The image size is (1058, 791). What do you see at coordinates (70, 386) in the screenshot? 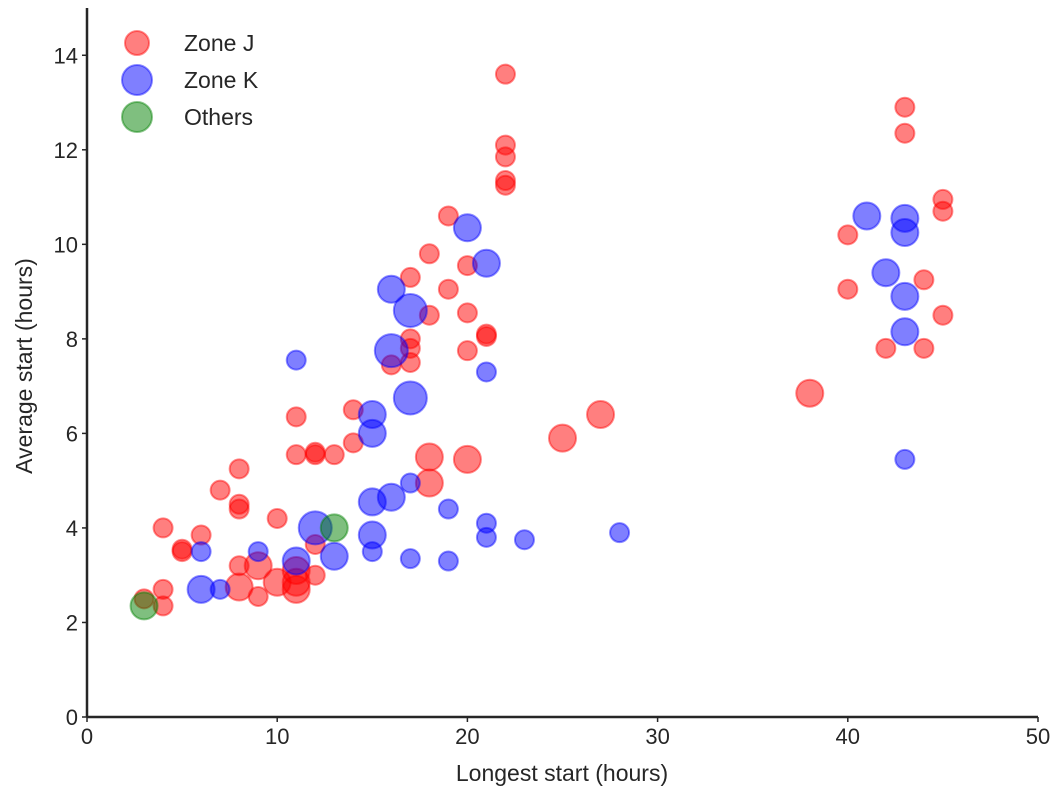
I see `y-ticks: 0 2 4 6 8 10 12 14` at bounding box center [70, 386].